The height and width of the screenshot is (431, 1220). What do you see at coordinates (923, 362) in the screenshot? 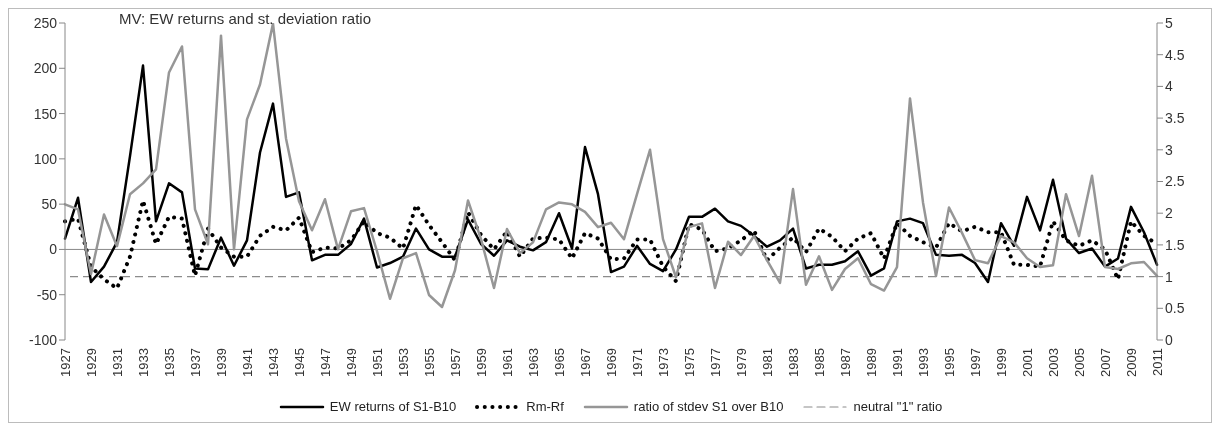
I see `x-tick-label: 1993` at bounding box center [923, 362].